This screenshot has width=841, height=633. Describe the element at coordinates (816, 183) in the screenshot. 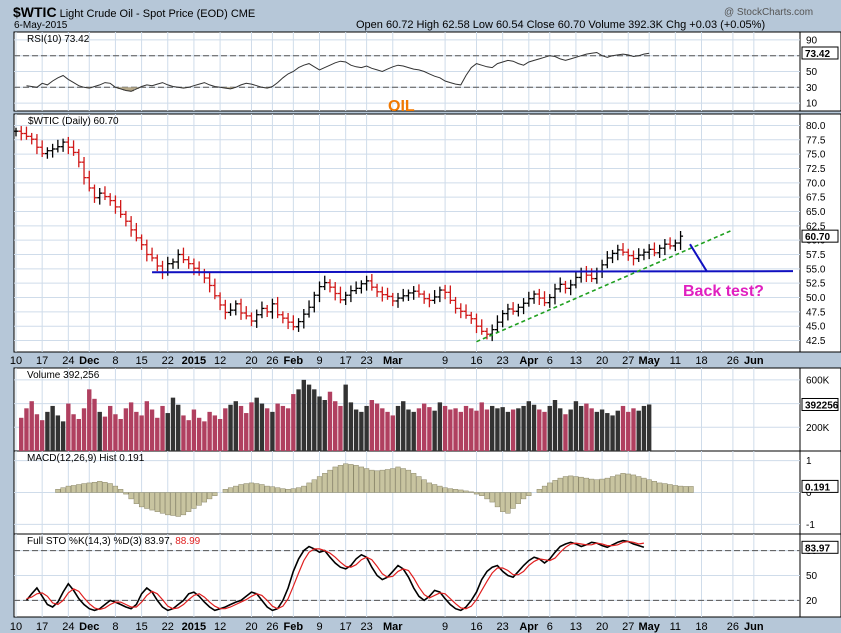

I see `price-tick-label: 70.0` at that location.